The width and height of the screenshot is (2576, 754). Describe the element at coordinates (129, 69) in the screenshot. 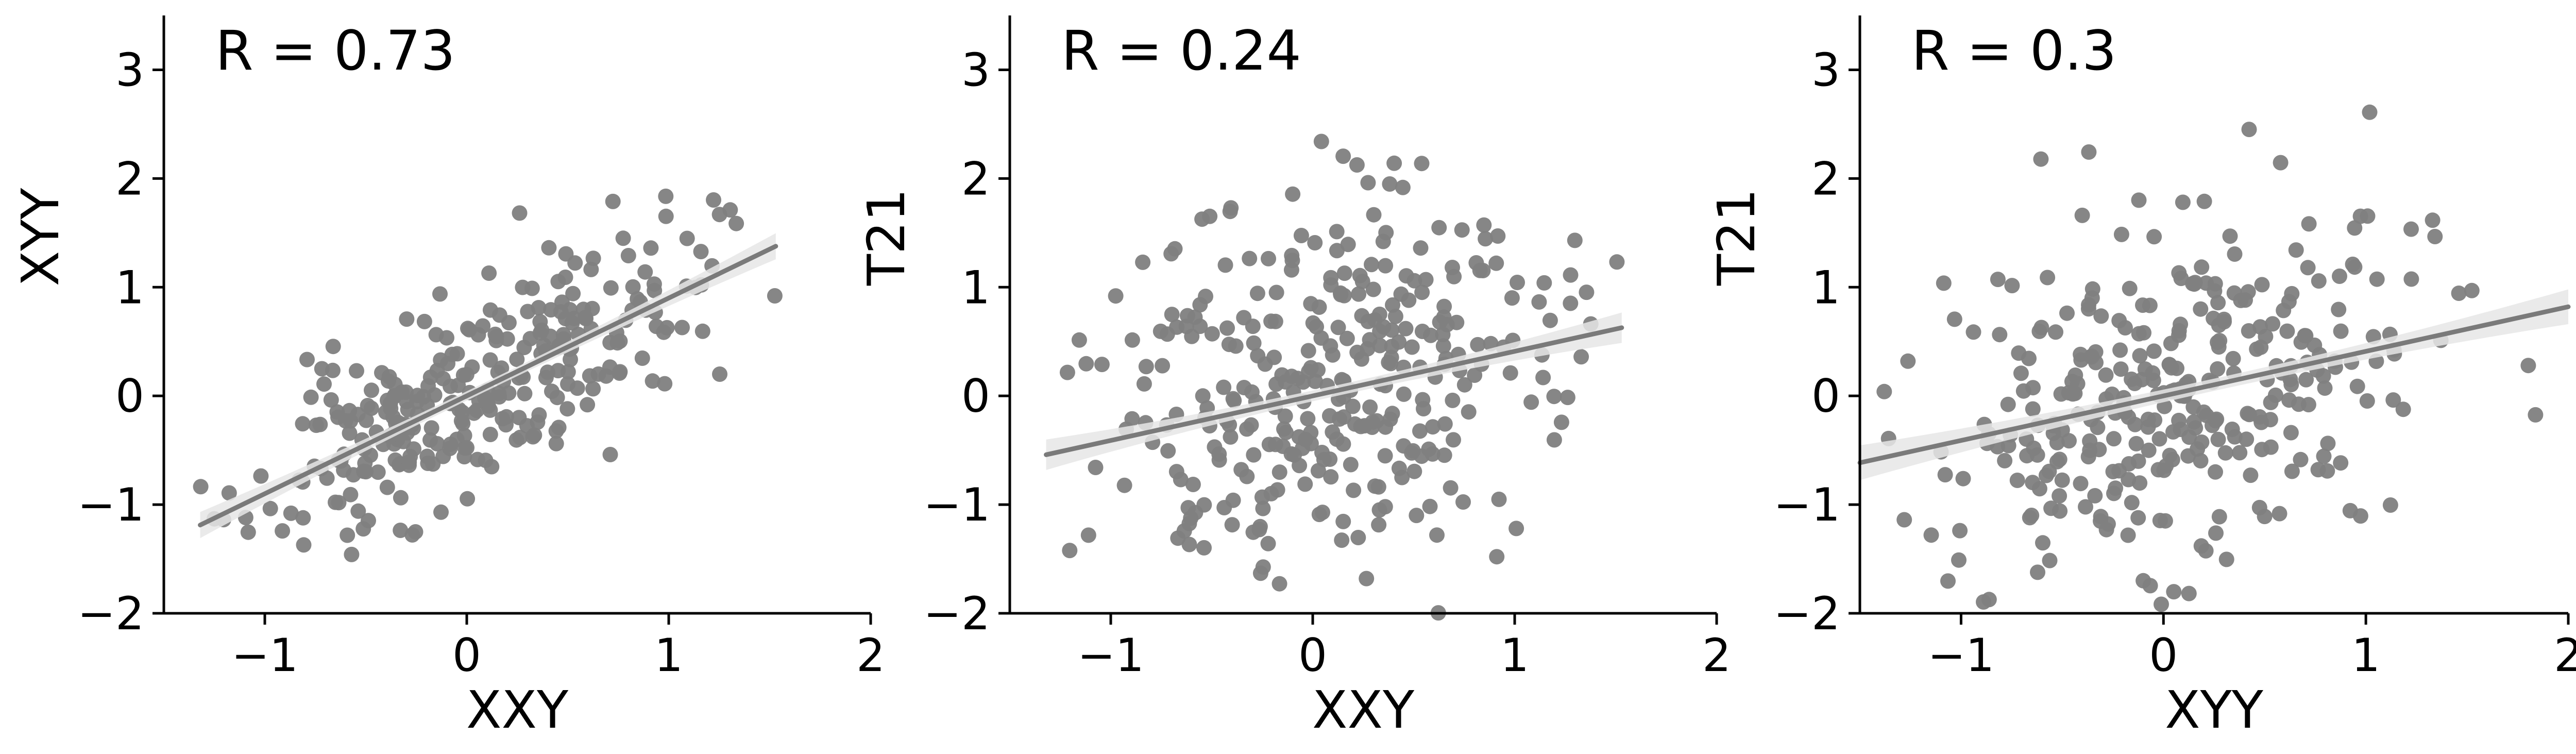

I see `y-tick-label: 3` at that location.